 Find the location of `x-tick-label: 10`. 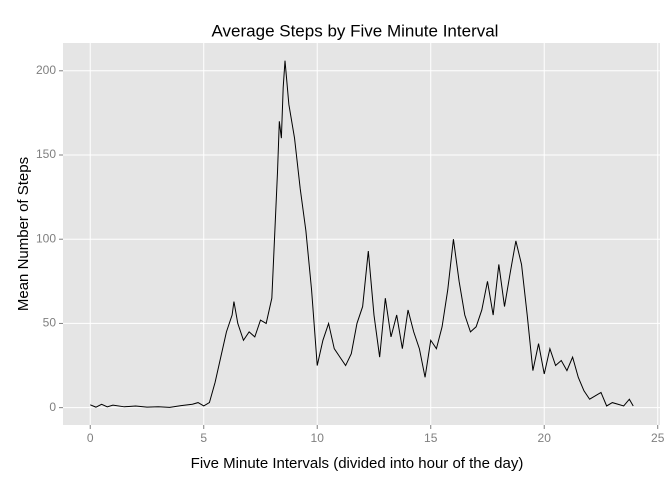

x-tick-label: 10 is located at coordinates (318, 438).